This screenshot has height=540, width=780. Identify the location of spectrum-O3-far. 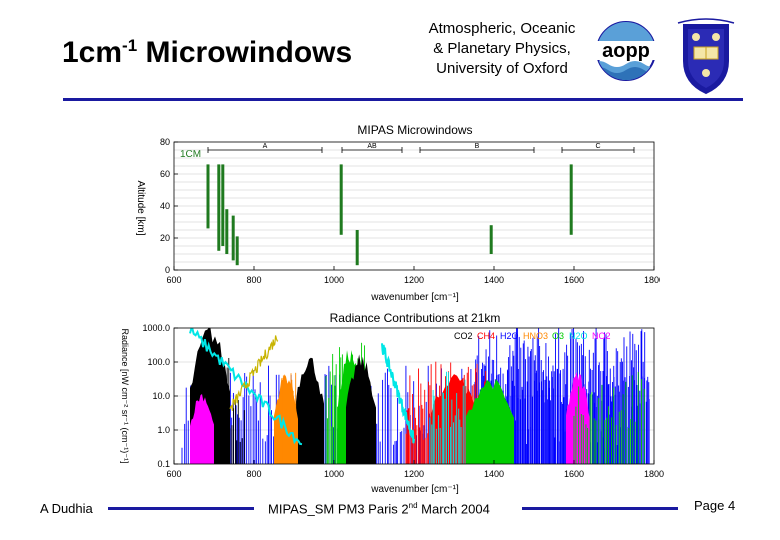
(609, 417).